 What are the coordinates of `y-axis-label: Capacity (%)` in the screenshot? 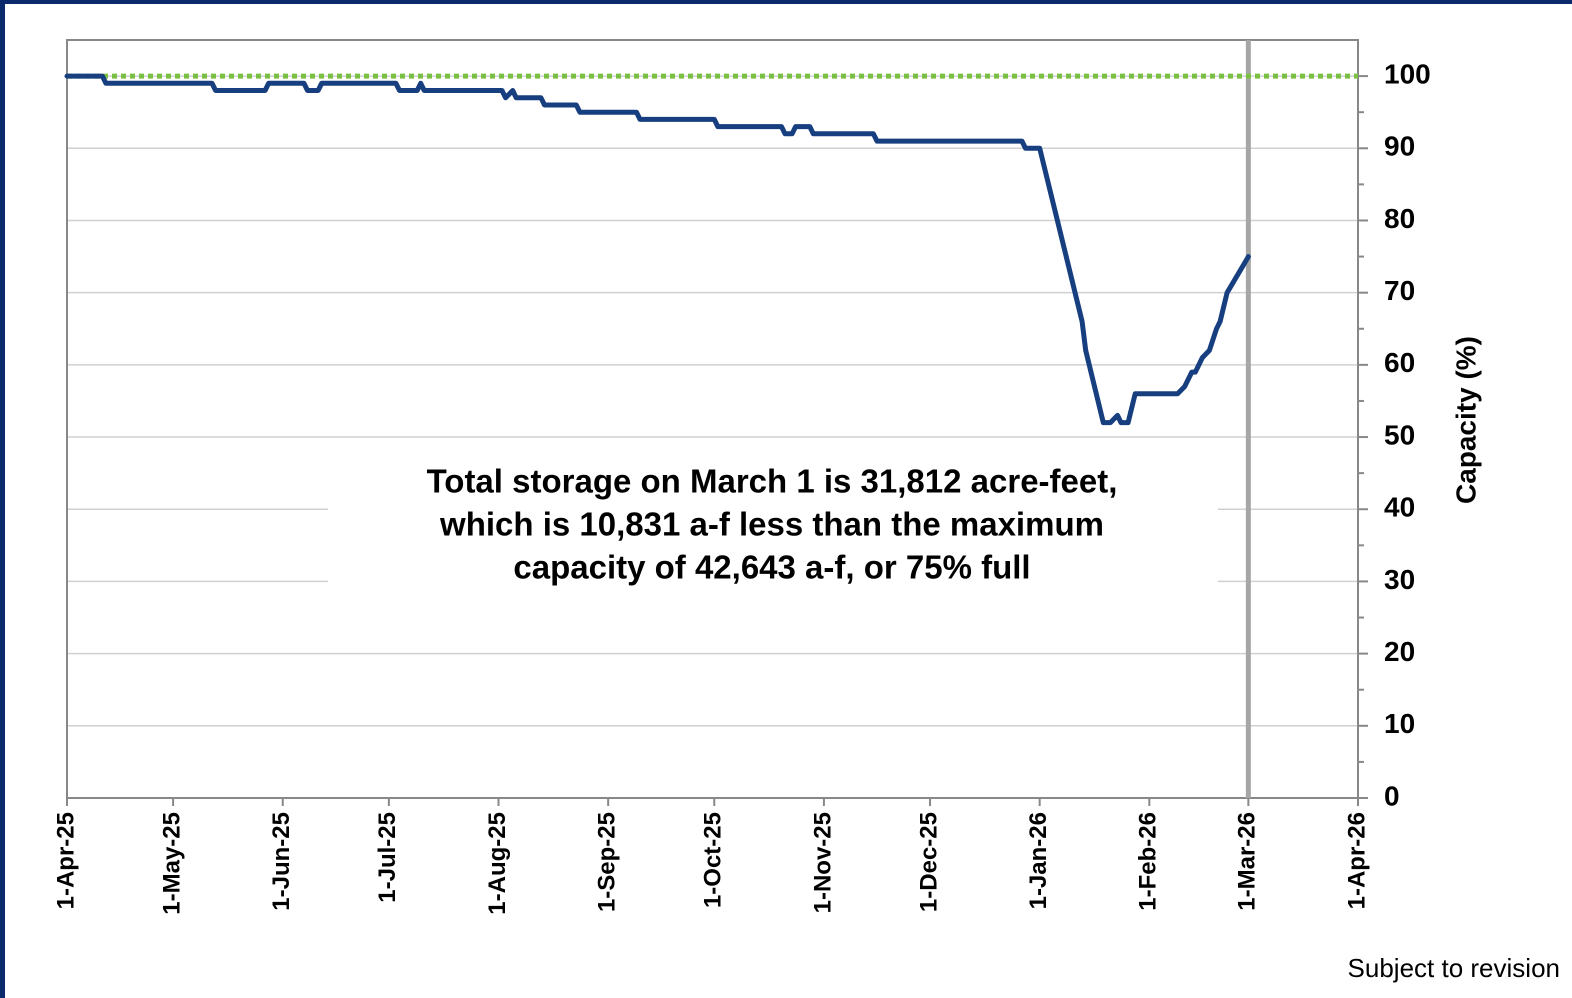 It's located at (1465, 420).